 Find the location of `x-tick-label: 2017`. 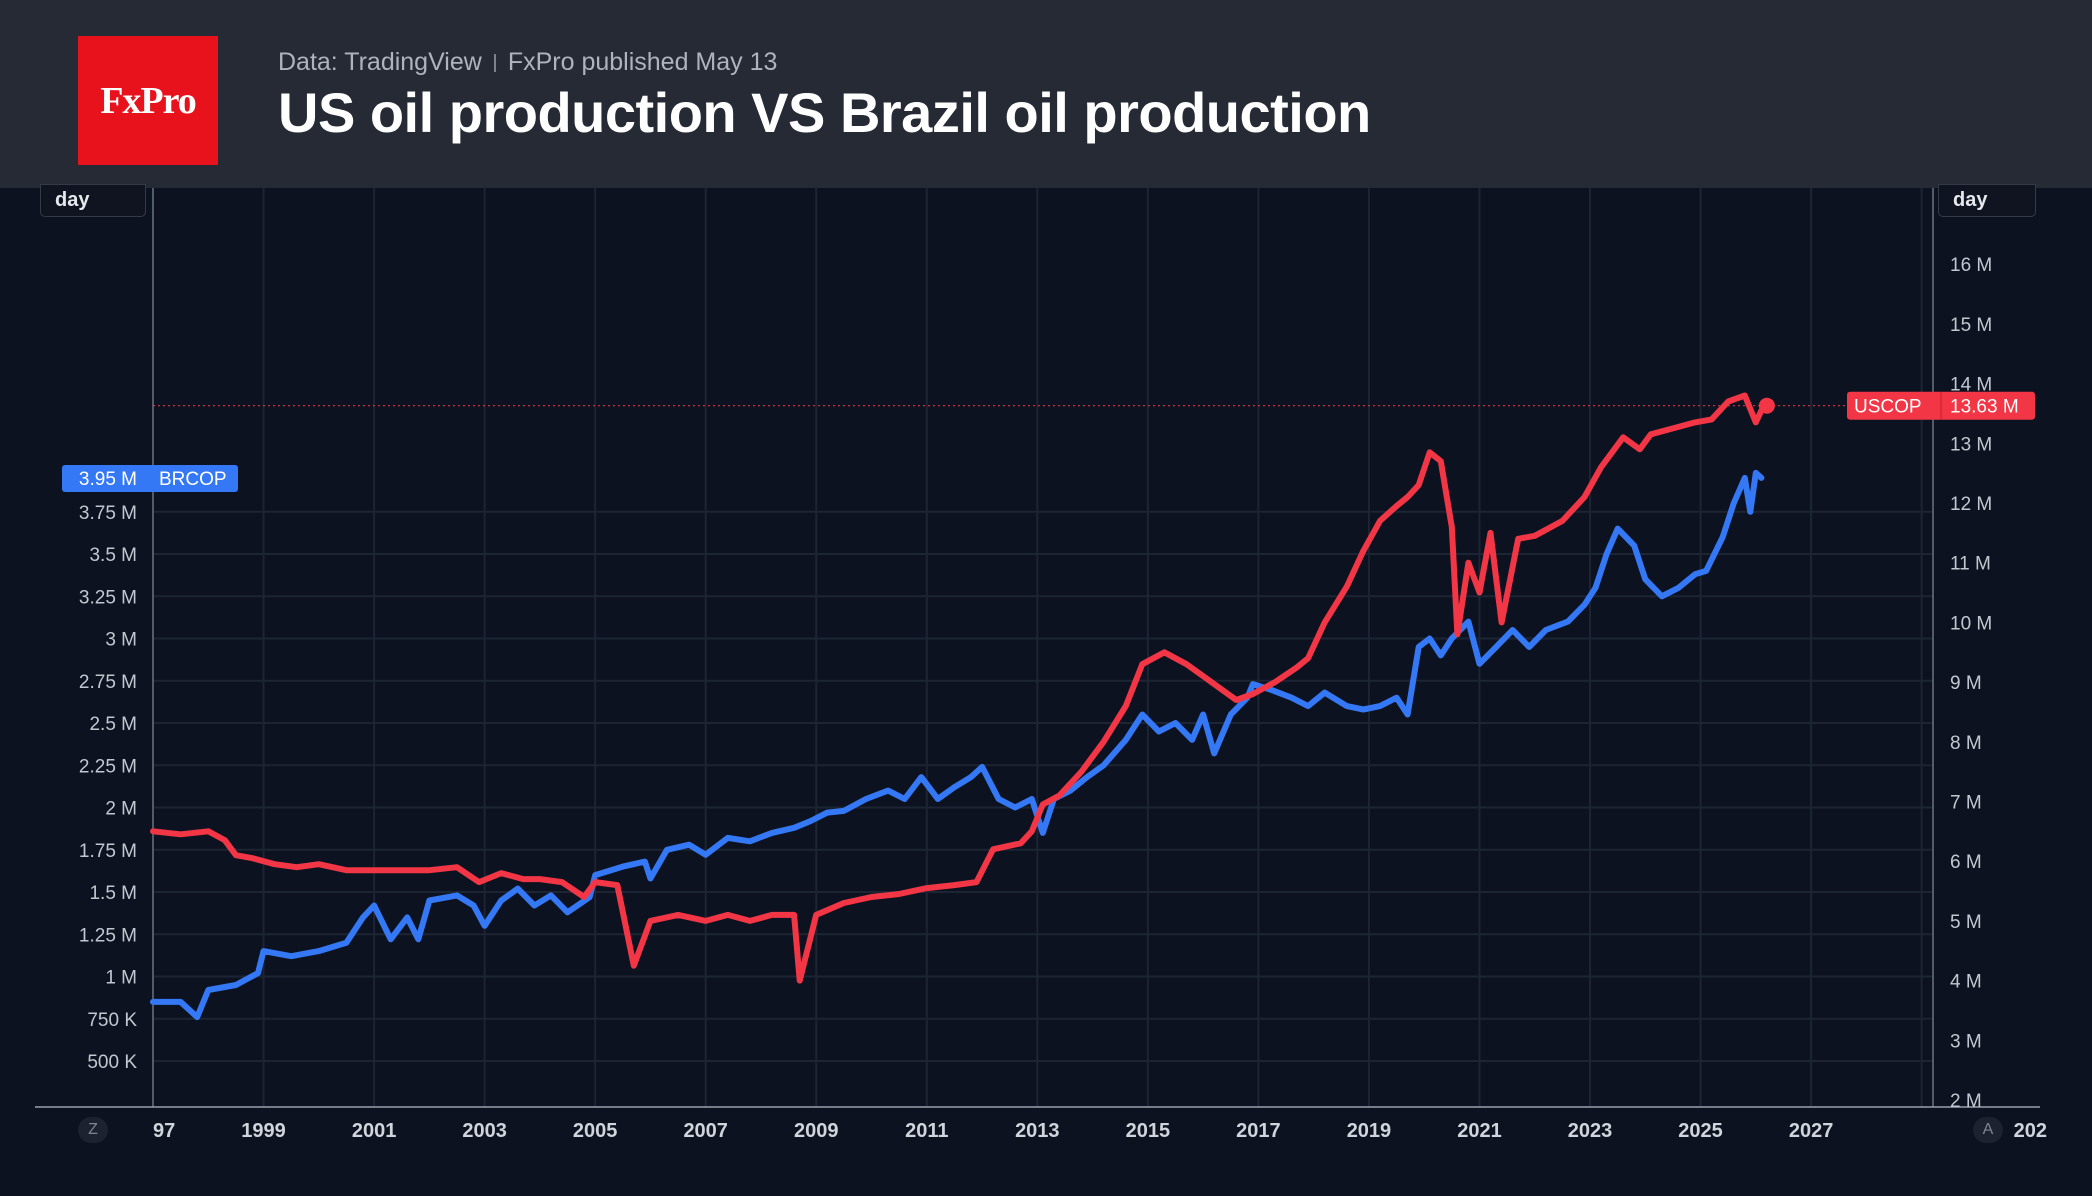

x-tick-label: 2017 is located at coordinates (1258, 1131).